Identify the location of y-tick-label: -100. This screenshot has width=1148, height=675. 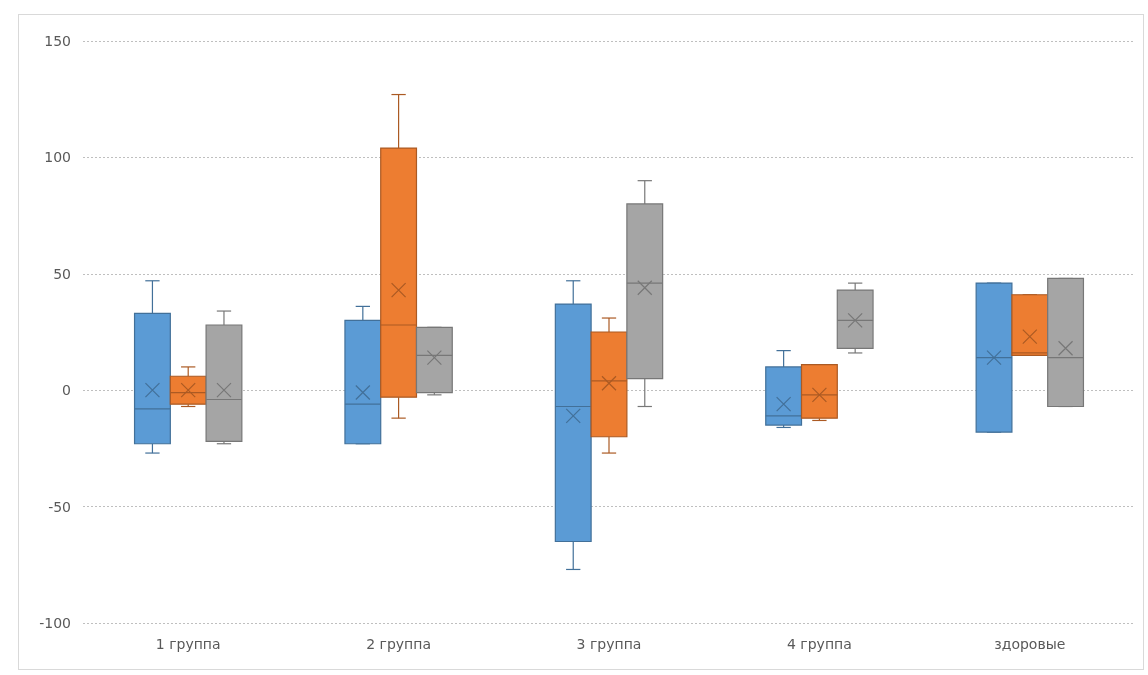
(55, 623).